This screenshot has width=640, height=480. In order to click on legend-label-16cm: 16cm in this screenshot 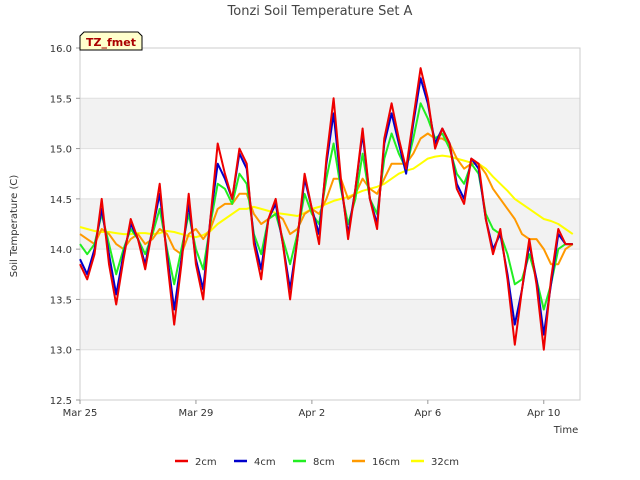, I will do `click(386, 462)`.